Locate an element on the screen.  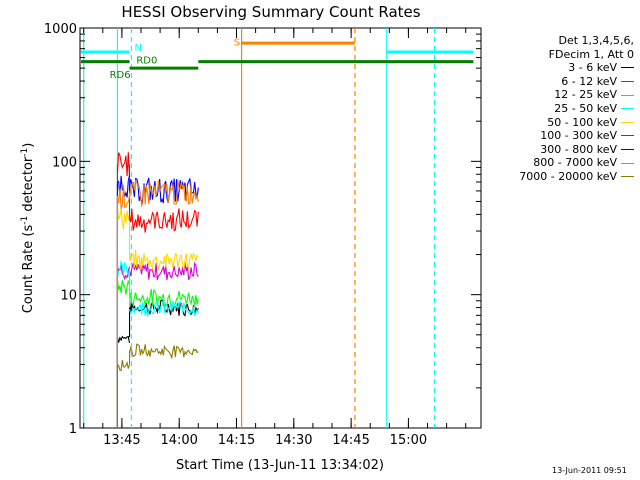
x-tick-label: 14:30 is located at coordinates (293, 440).